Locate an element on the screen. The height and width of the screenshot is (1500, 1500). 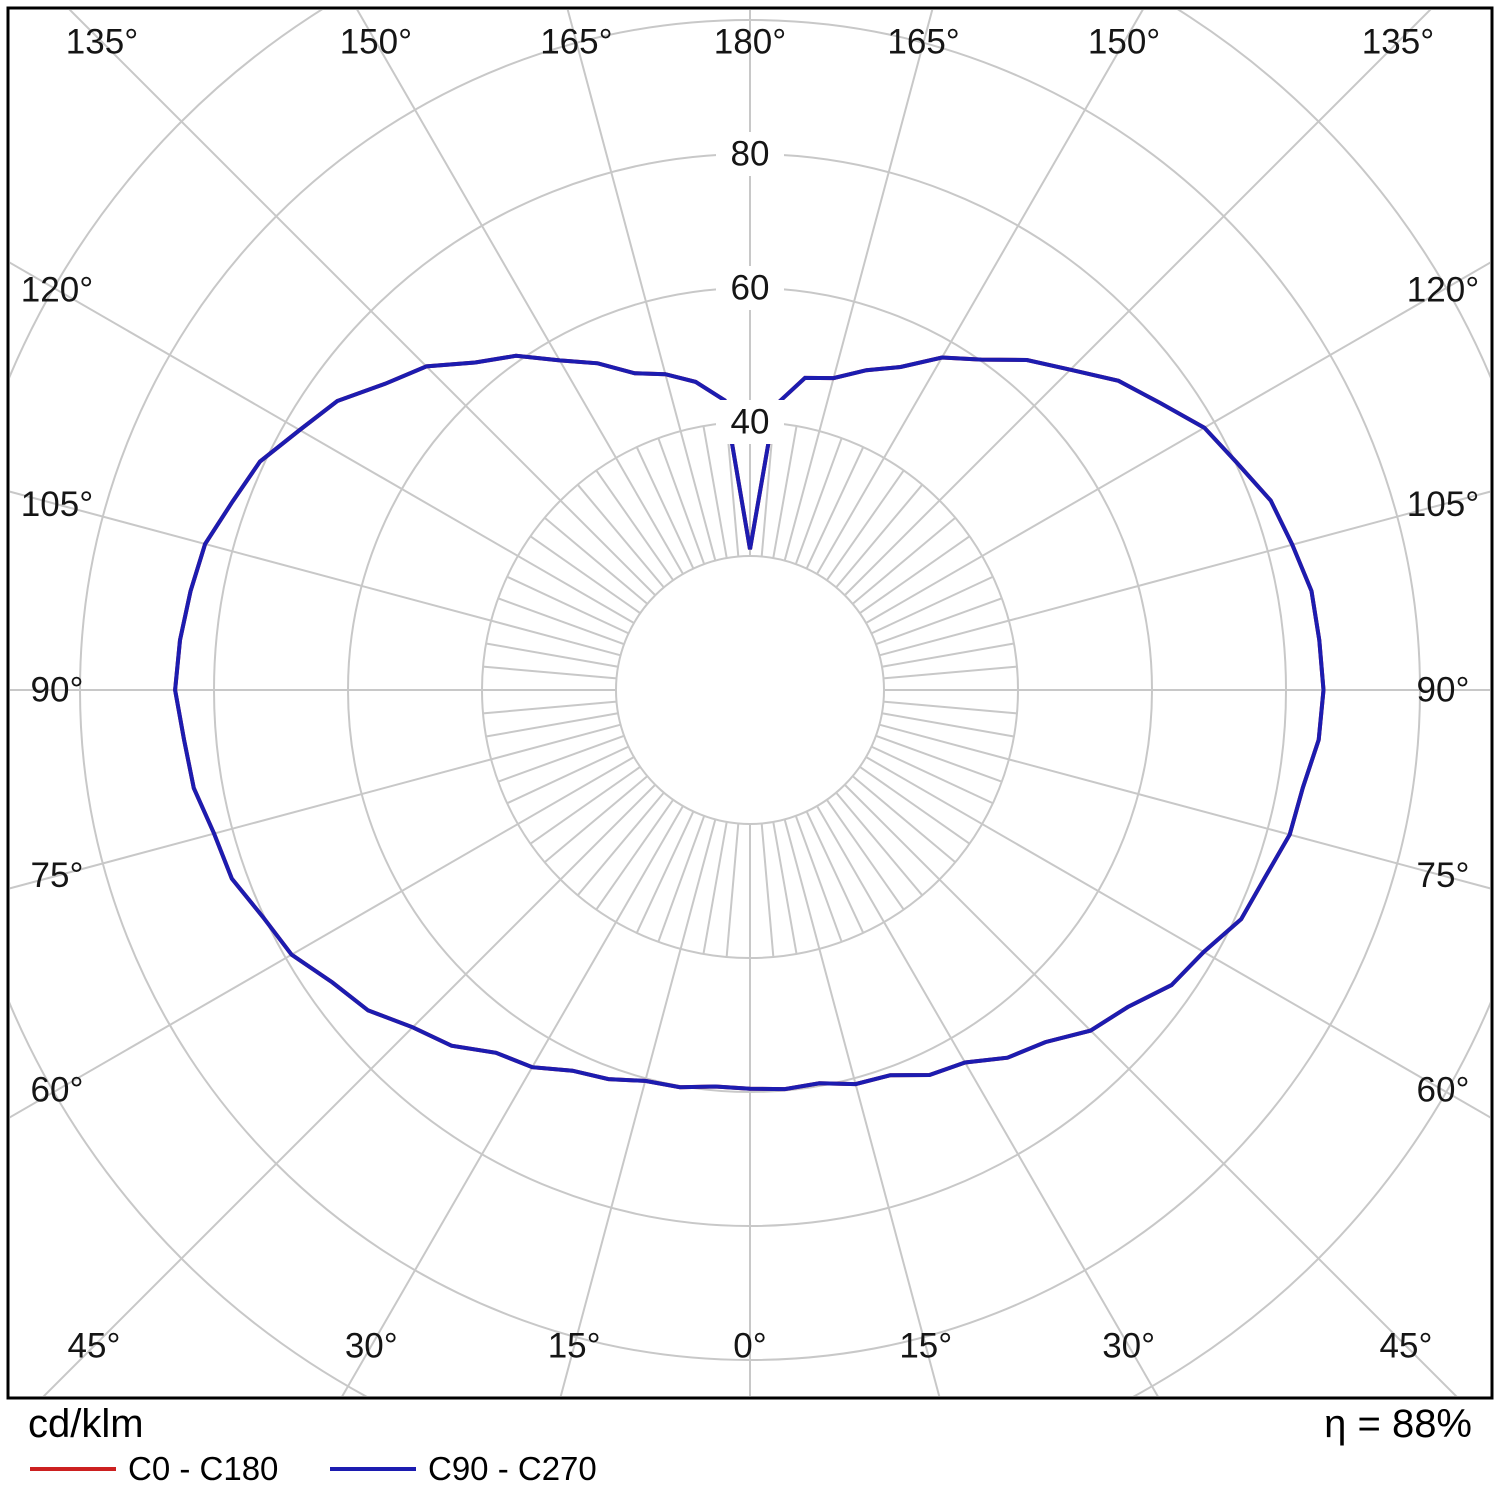
legend-label-c0-c180: C0 - C180 is located at coordinates (203, 1468).